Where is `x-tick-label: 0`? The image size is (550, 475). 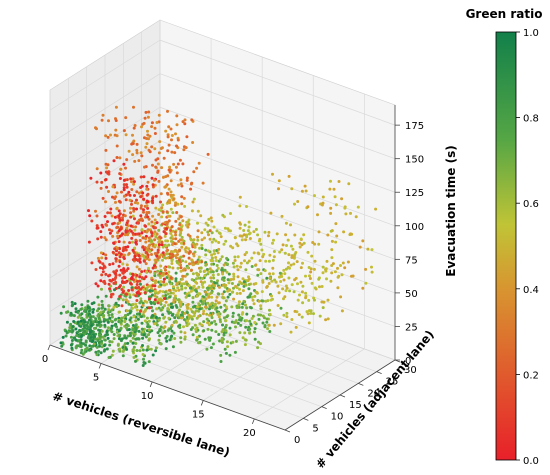
x-tick-label: 0 is located at coordinates (45, 359).